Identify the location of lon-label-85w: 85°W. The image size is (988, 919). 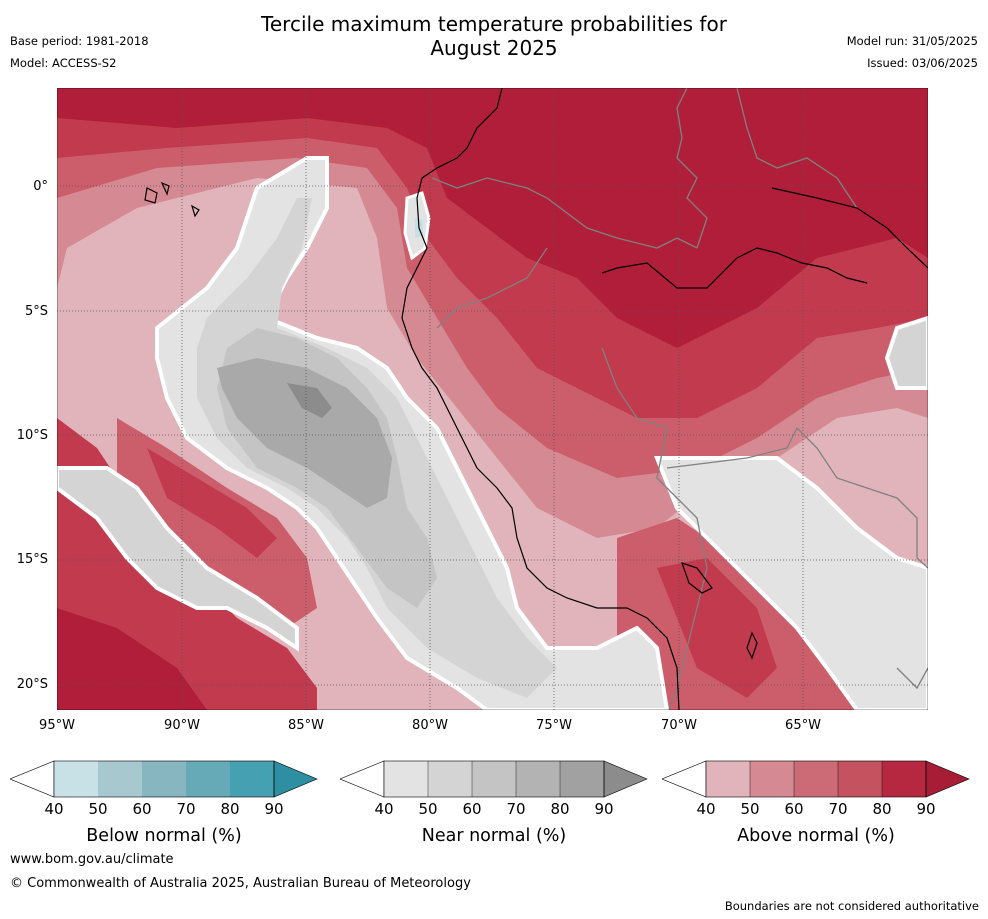
(306, 725).